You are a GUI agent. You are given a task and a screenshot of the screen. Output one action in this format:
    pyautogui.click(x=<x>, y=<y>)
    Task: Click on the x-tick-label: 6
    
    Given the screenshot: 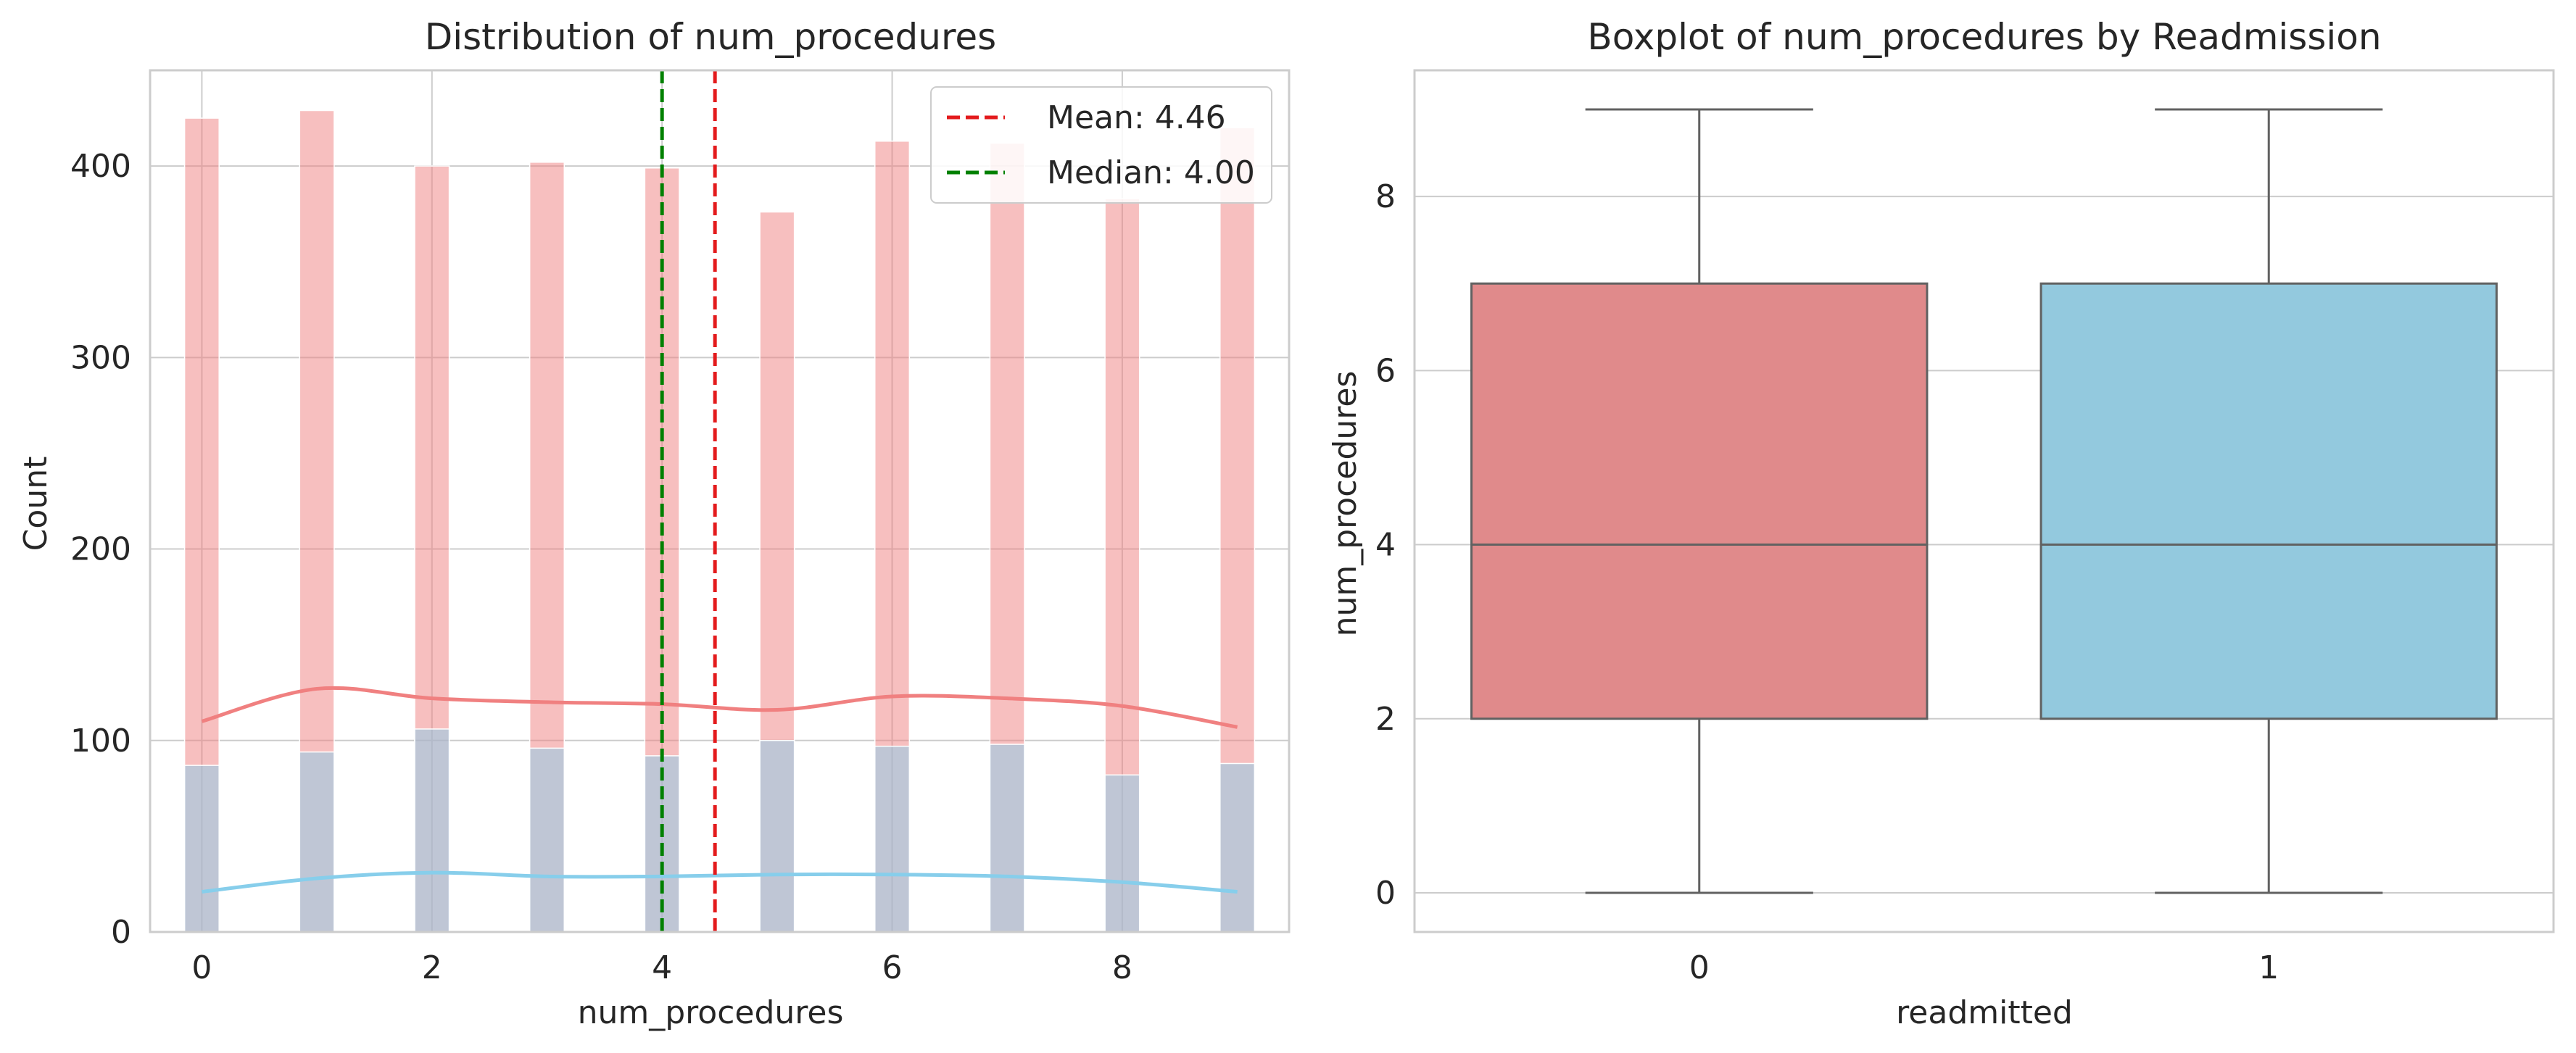 What is the action you would take?
    pyautogui.click(x=892, y=967)
    